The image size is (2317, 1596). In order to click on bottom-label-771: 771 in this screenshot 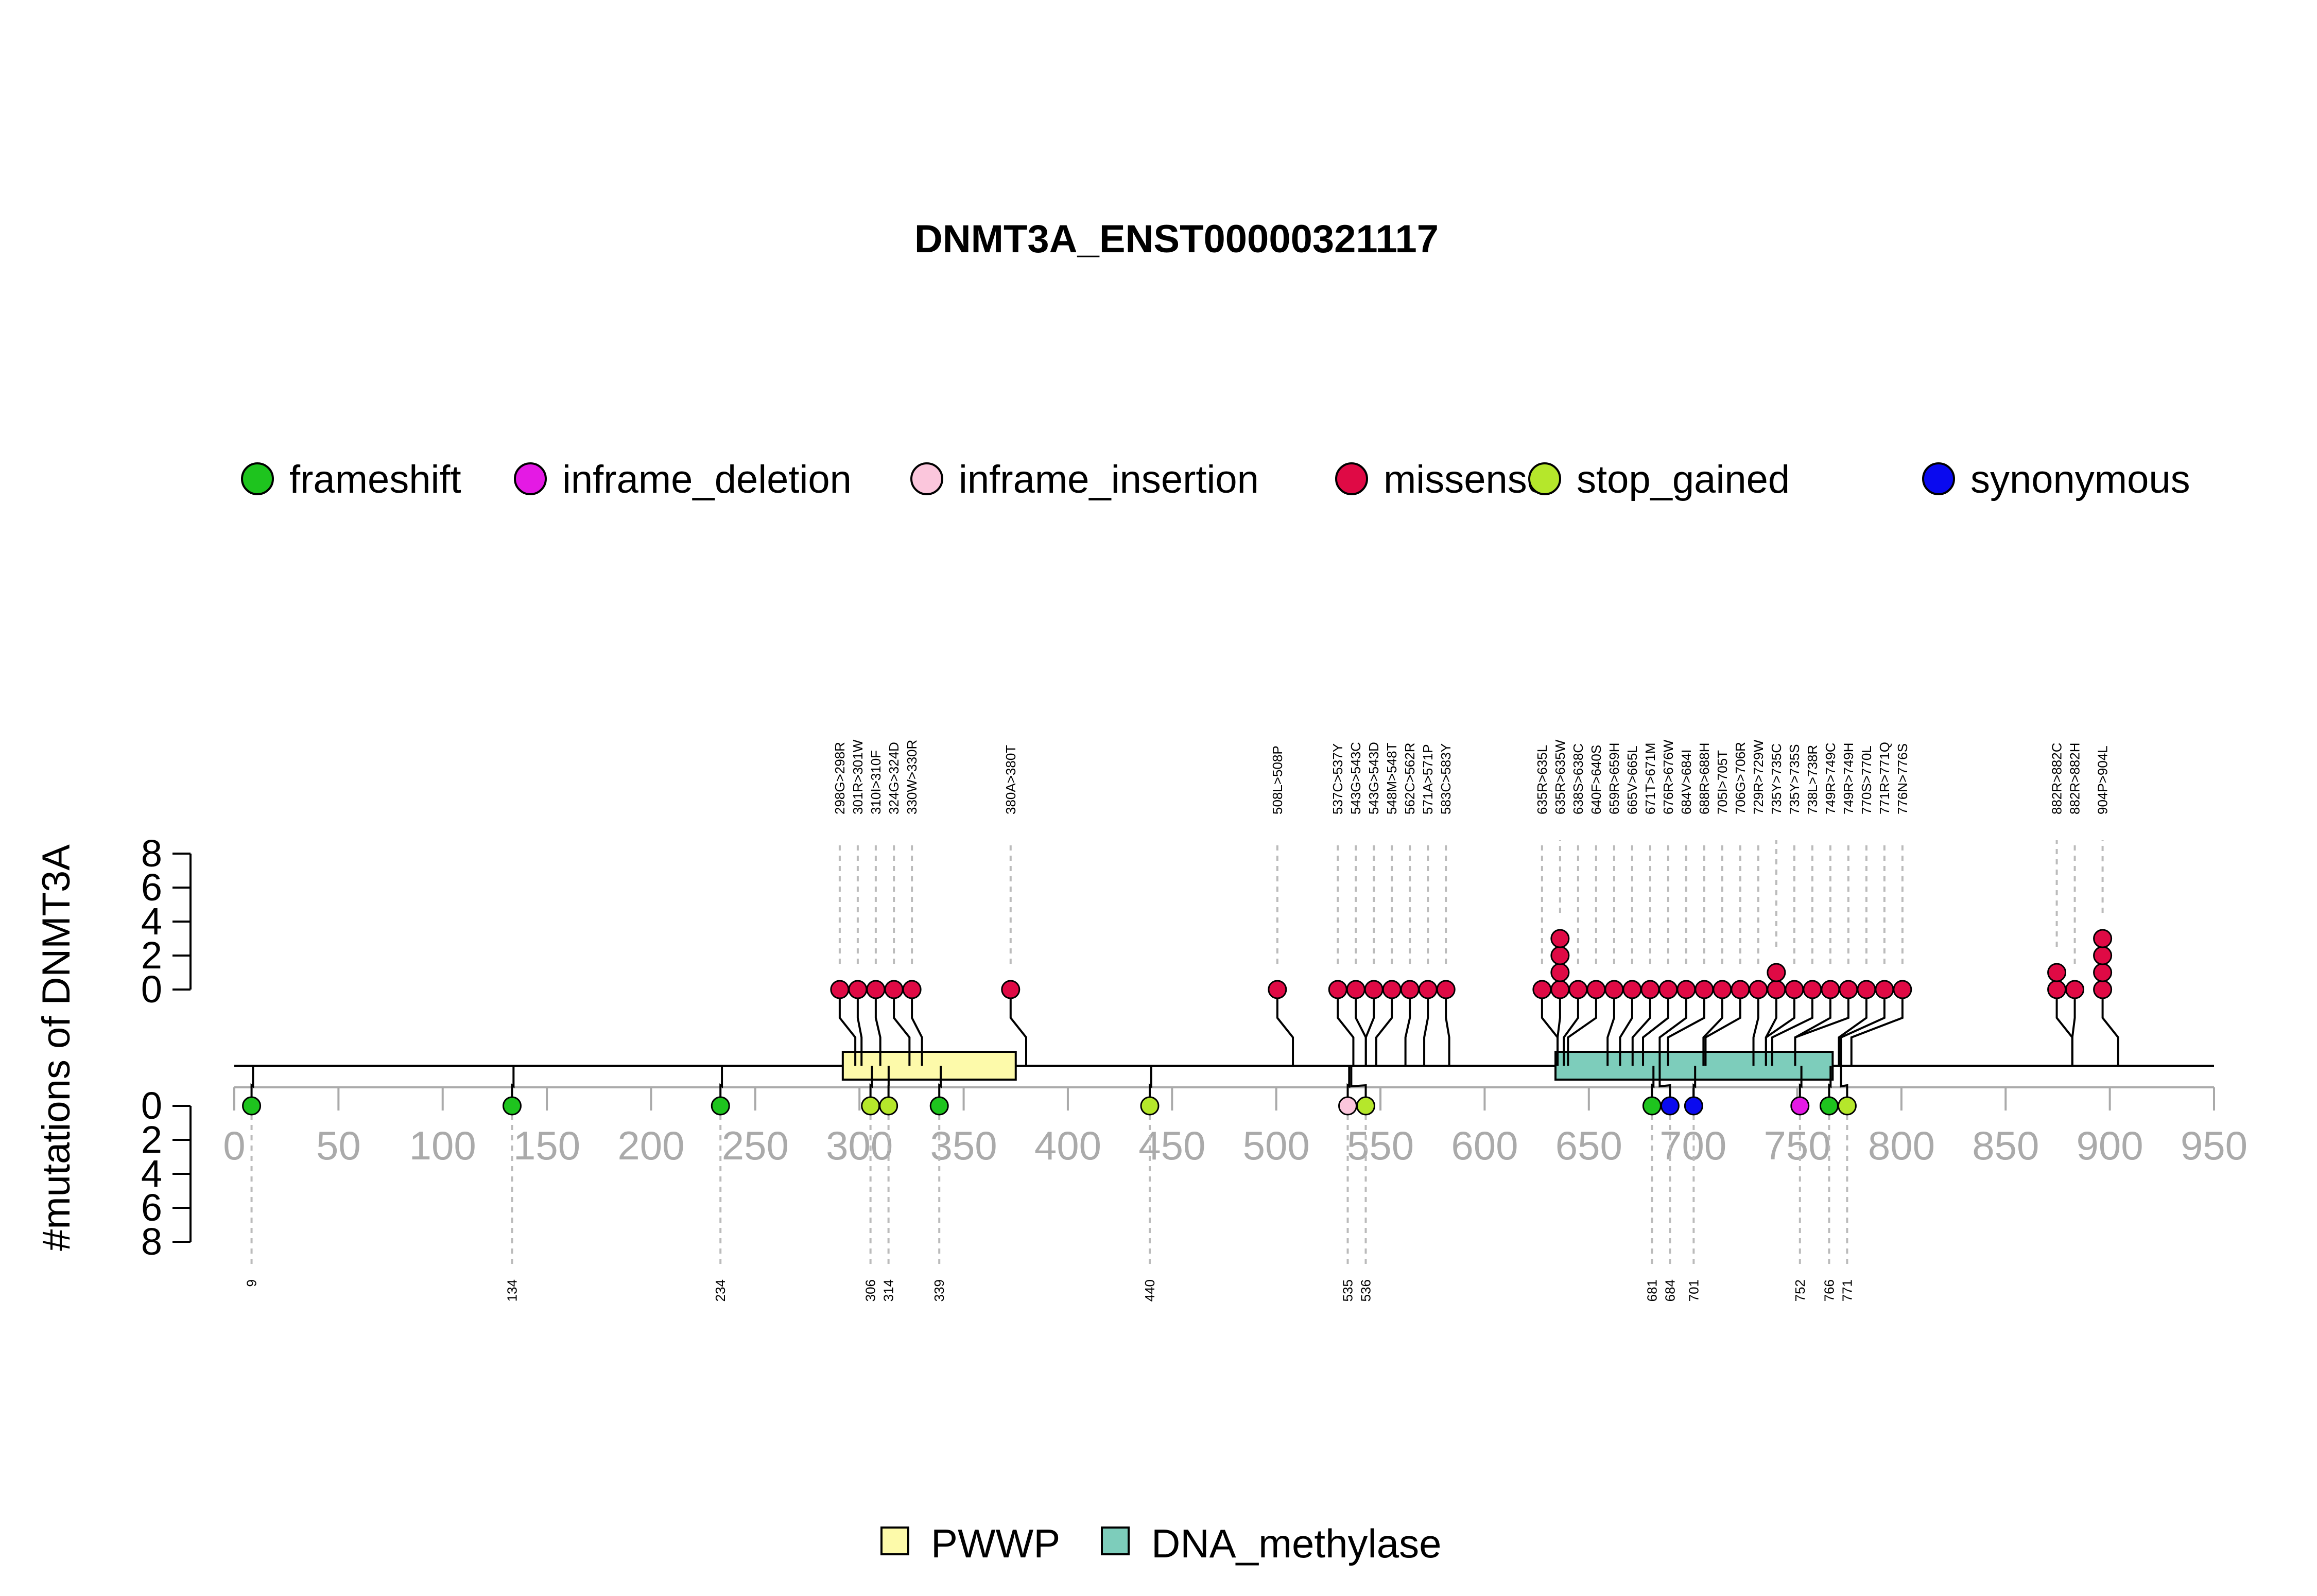, I will do `click(1847, 1290)`.